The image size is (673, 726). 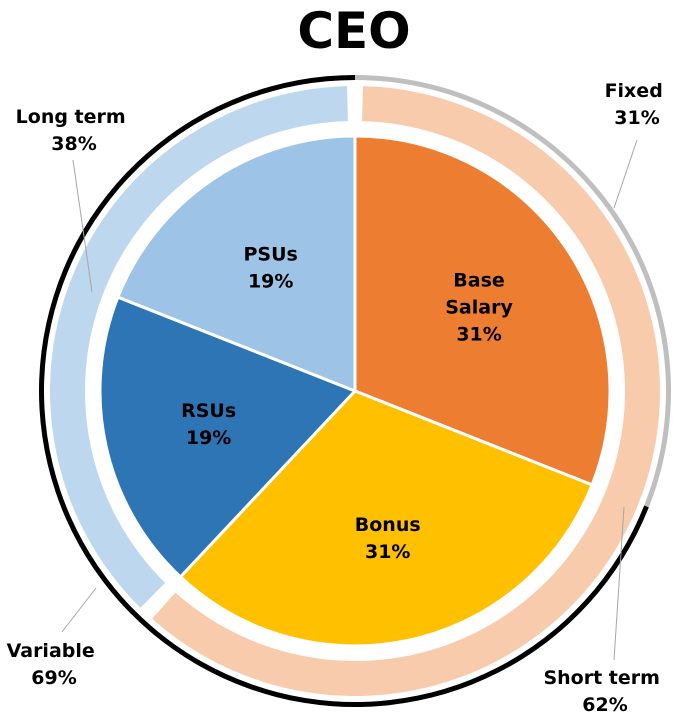 What do you see at coordinates (478, 335) in the screenshot?
I see `slice-value-base-salary: 31%` at bounding box center [478, 335].